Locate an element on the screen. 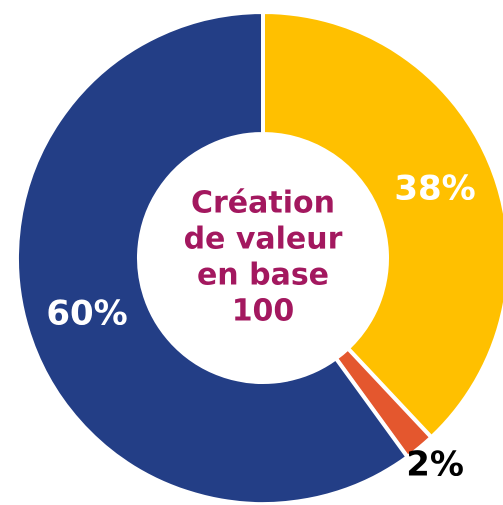 This screenshot has width=503, height=505. data-label: 2% is located at coordinates (435, 465).